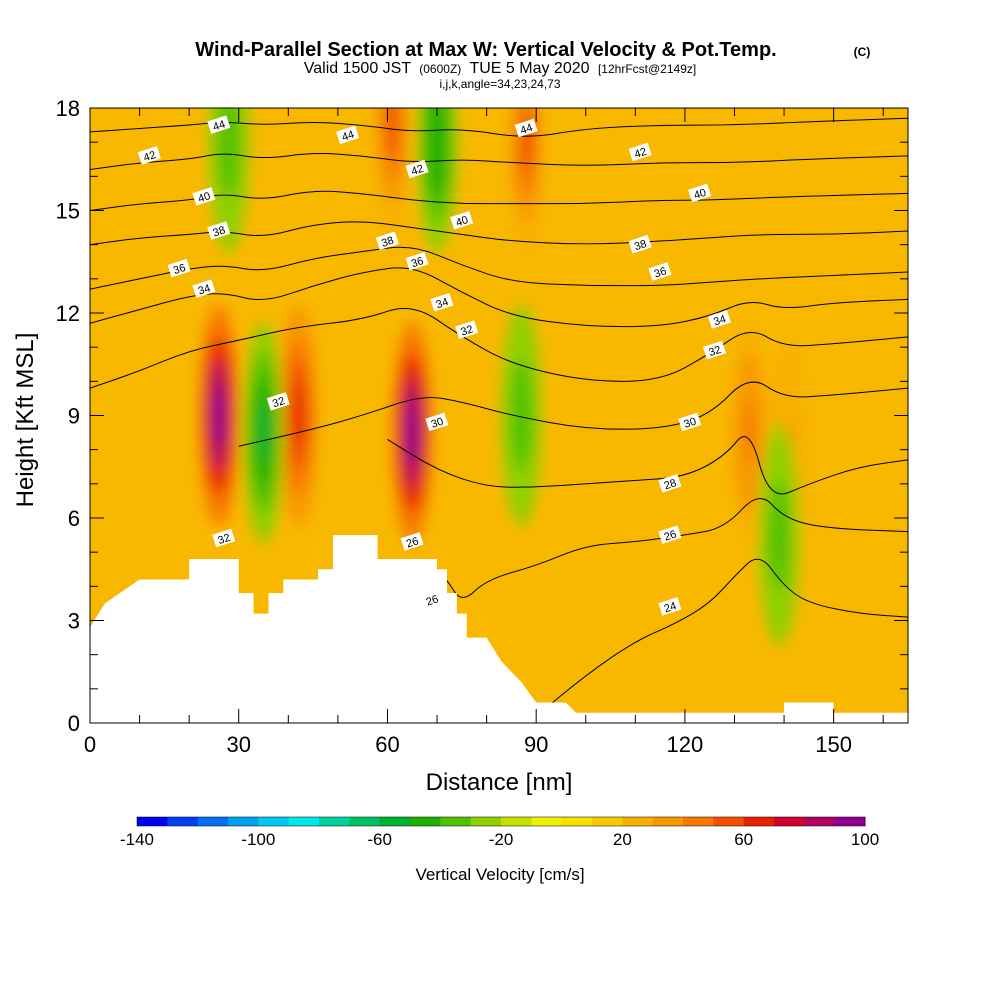  Describe the element at coordinates (258, 839) in the screenshot. I see `colorbar-tick-label: -100` at that location.